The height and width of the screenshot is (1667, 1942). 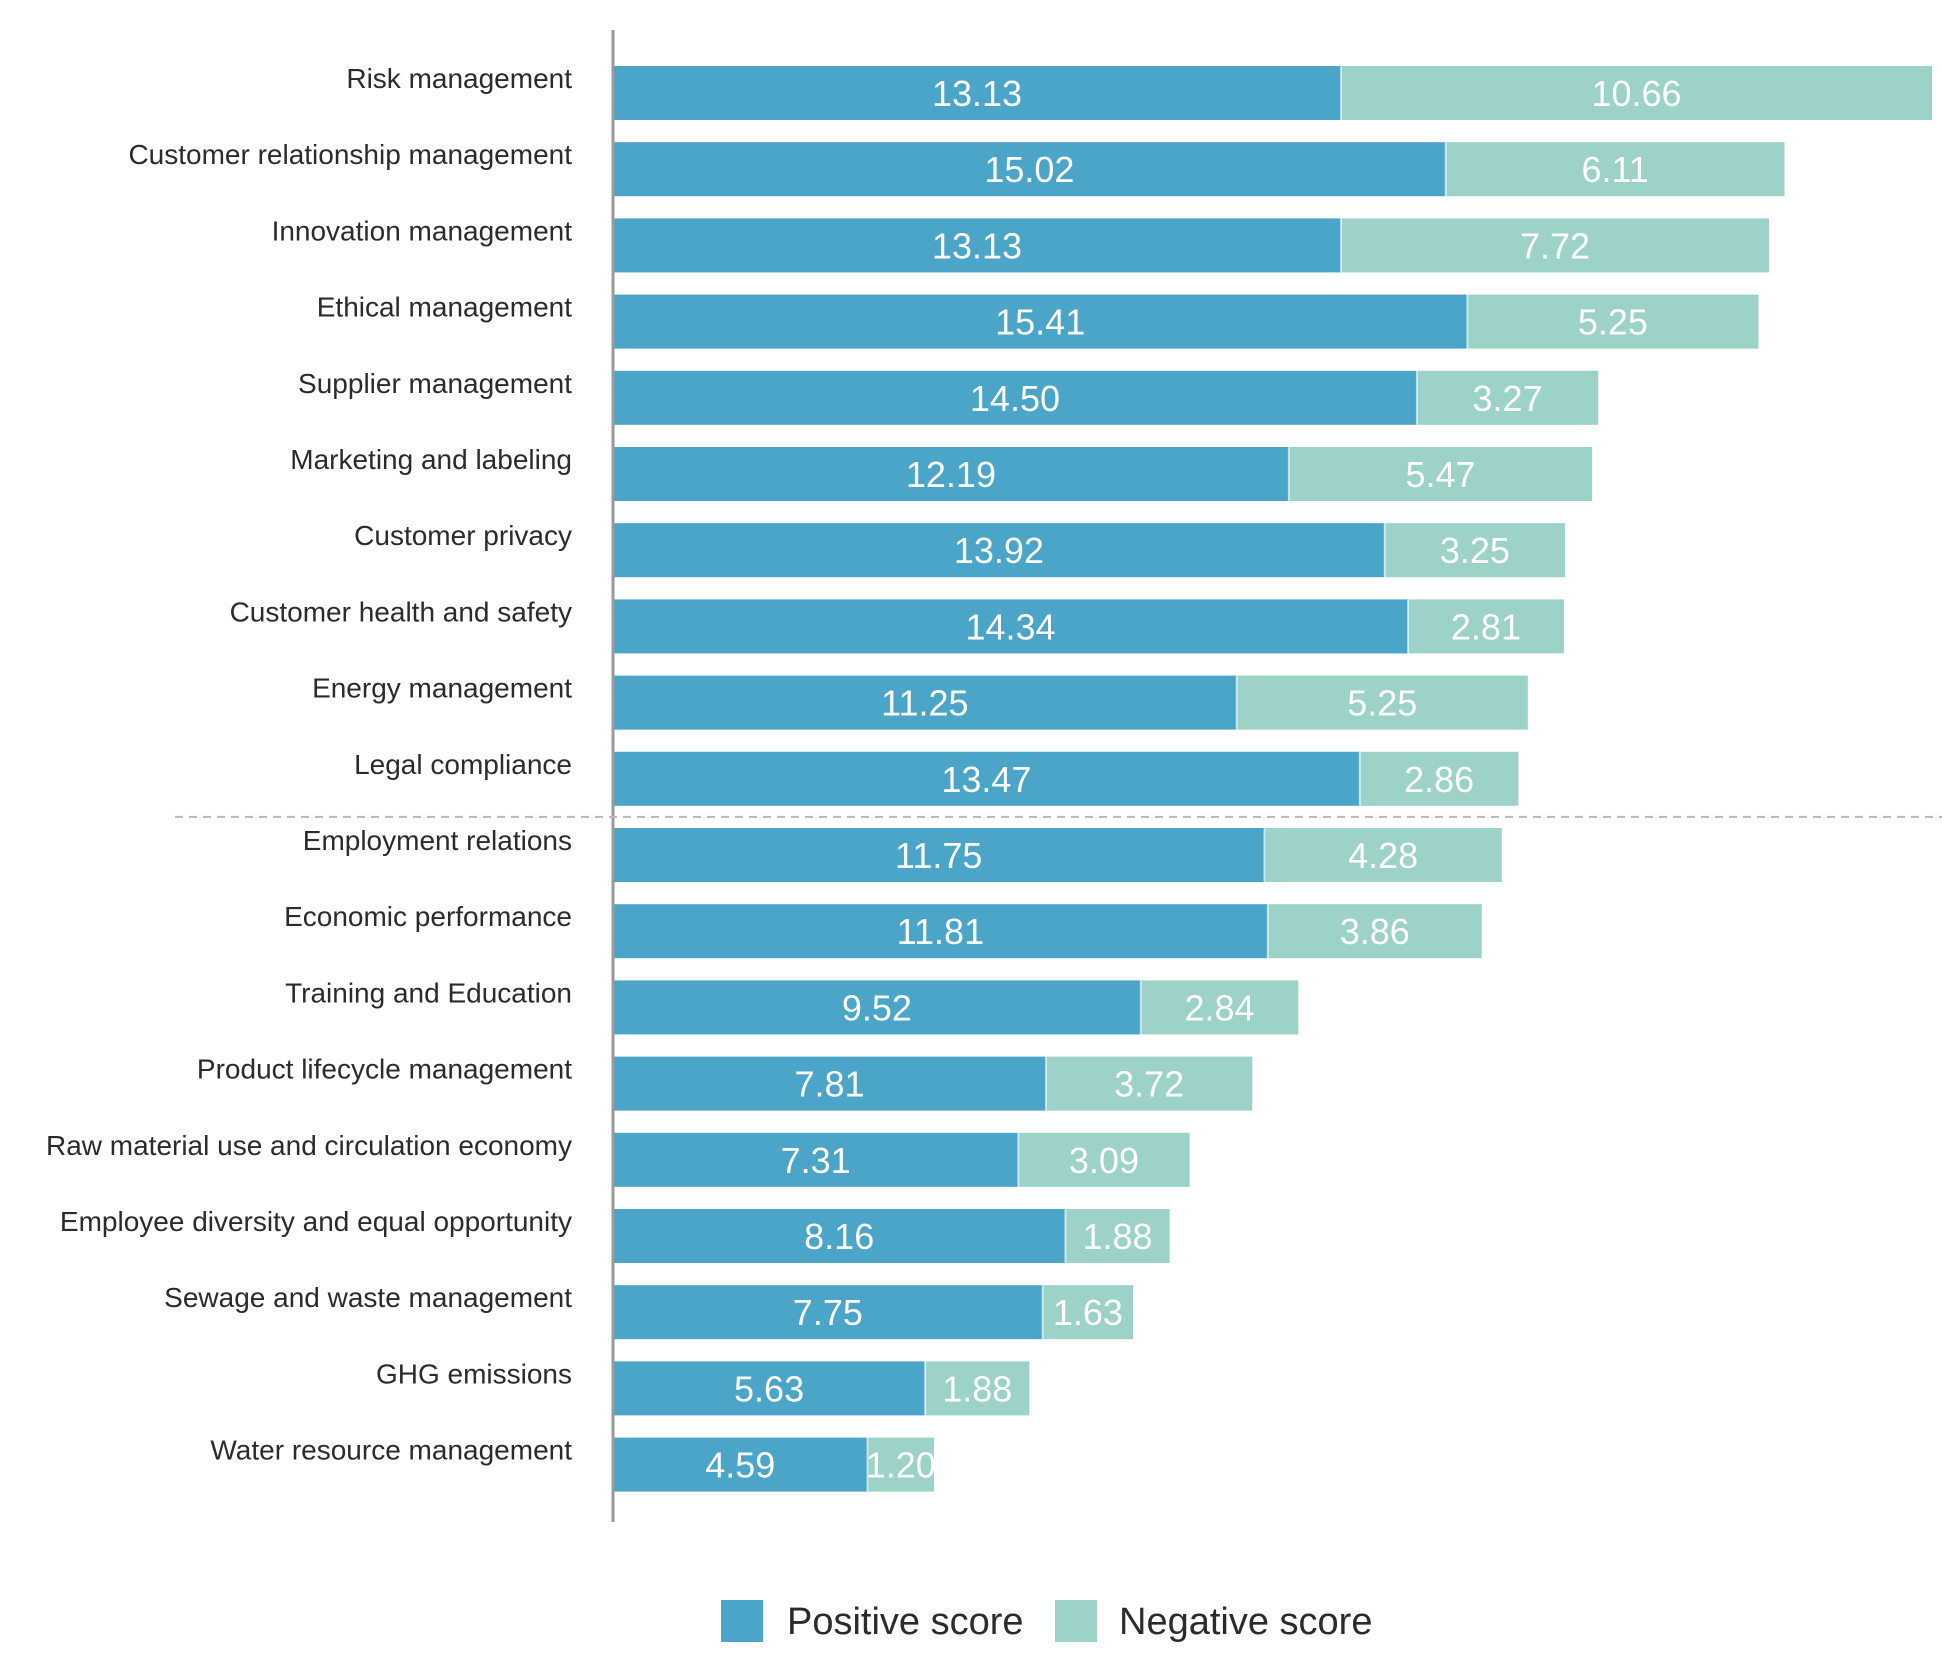 I want to click on data-label-negative: 1.20, so click(x=901, y=1465).